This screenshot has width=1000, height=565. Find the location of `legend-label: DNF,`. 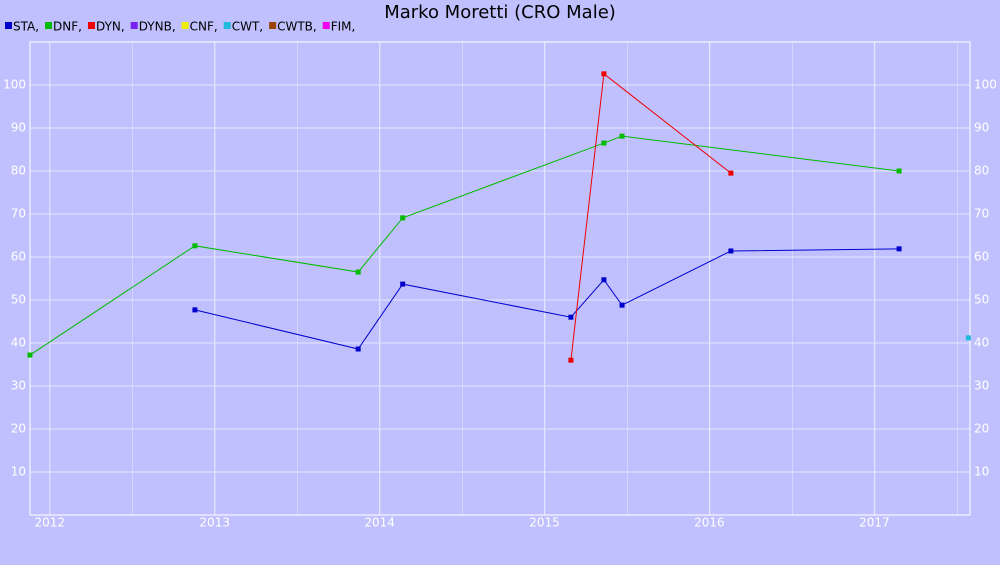

legend-label: DNF, is located at coordinates (67, 27).